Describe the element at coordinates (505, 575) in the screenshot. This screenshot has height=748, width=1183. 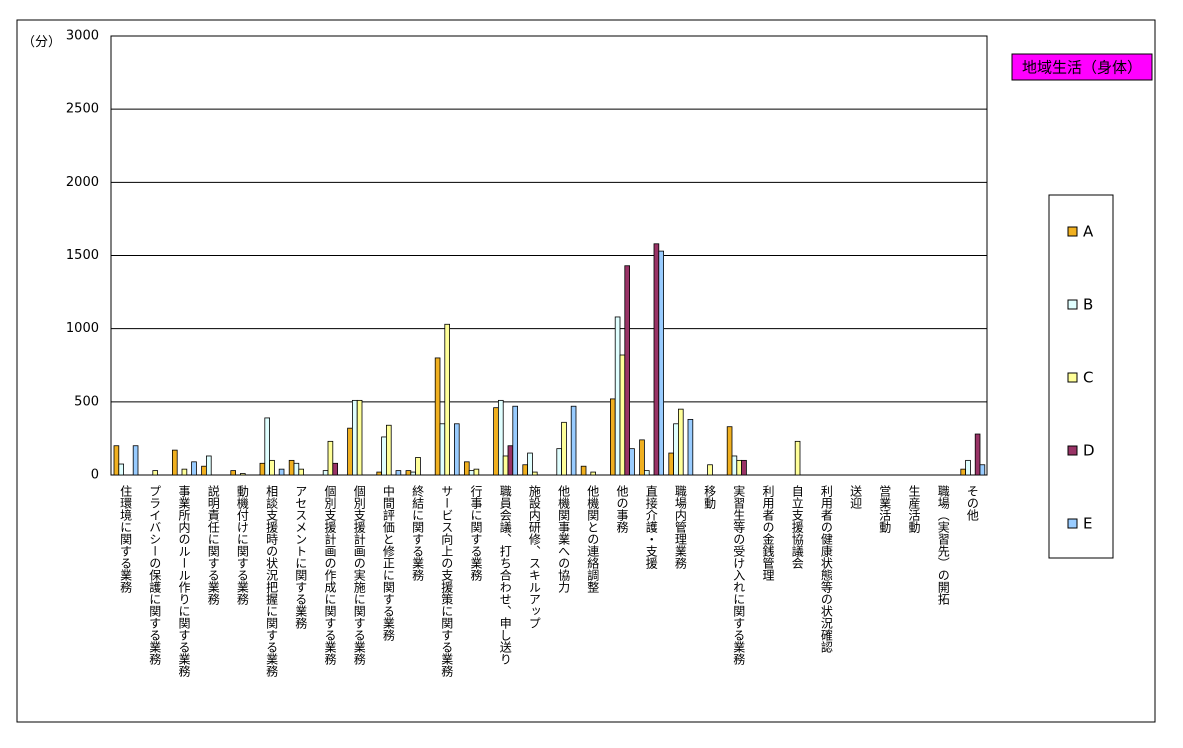
I see `x-tick-label: 職員会議、打ち合わせ、申し送り` at that location.